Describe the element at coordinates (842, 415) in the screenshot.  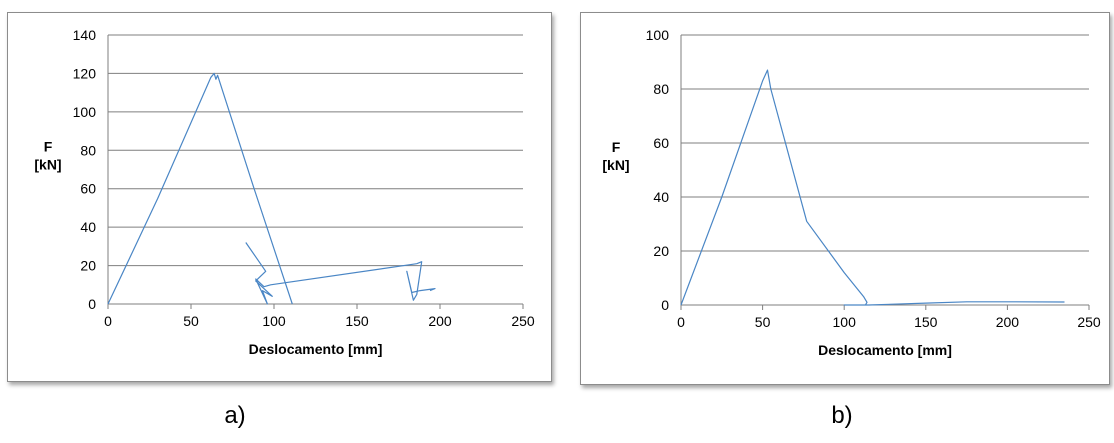
I see `panel-label-b: b)` at that location.